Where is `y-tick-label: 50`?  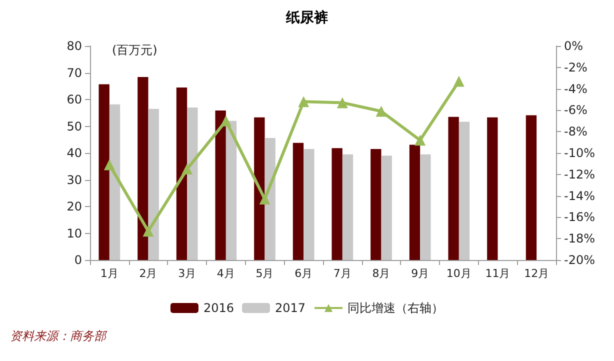
y-tick-label: 50 is located at coordinates (74, 126).